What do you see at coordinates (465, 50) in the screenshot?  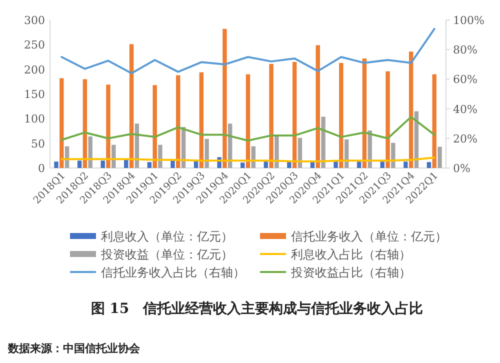 I see `y2-tick-label: 80%` at bounding box center [465, 50].